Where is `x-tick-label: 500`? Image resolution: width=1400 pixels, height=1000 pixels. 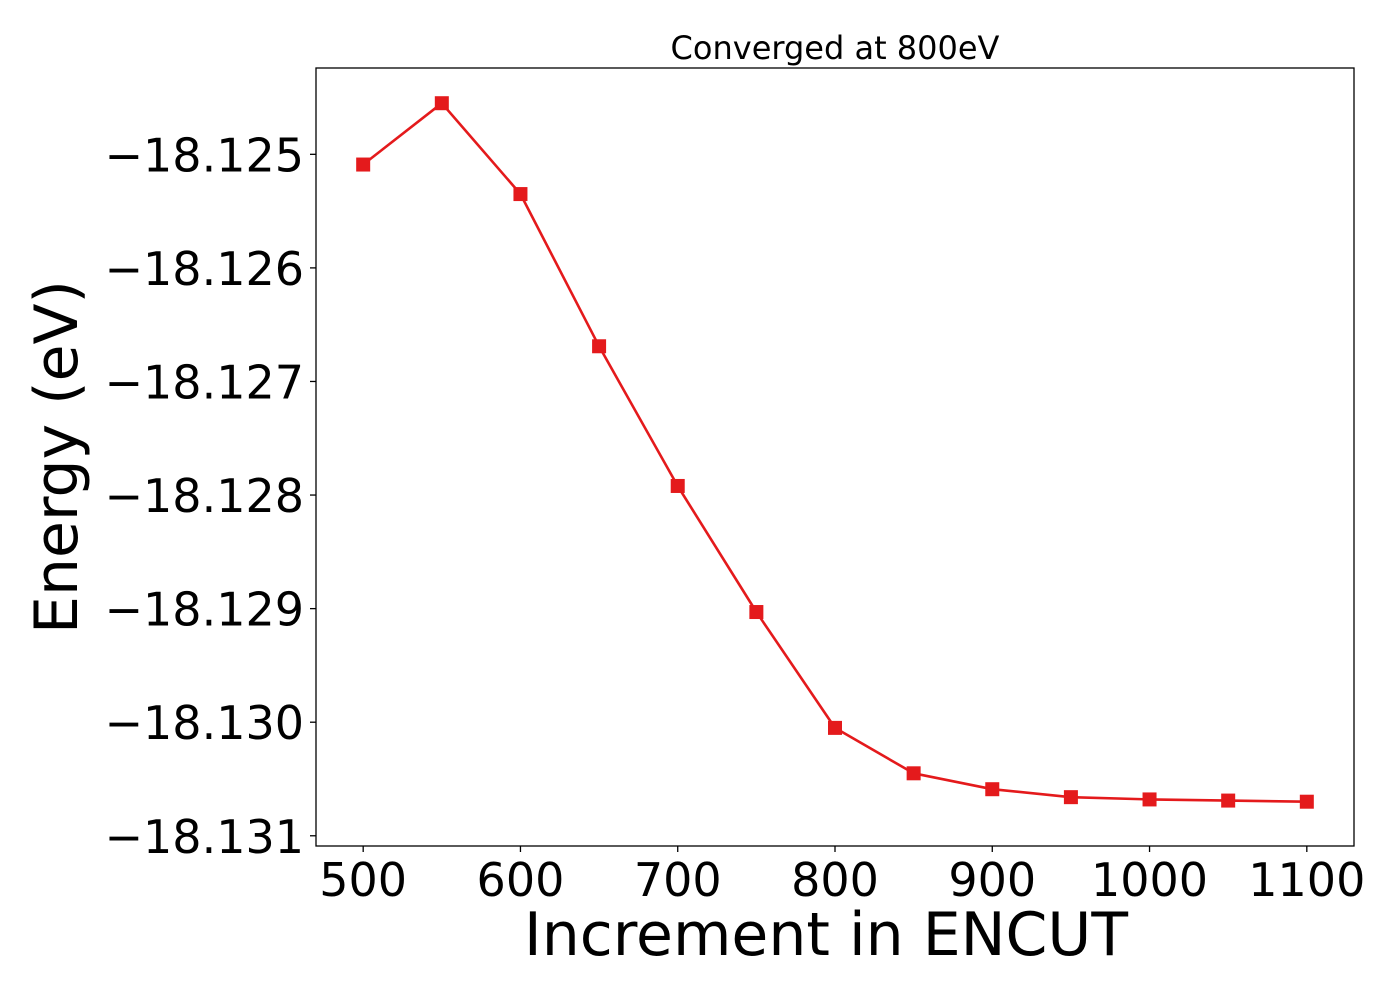 x-tick-label: 500 is located at coordinates (363, 880).